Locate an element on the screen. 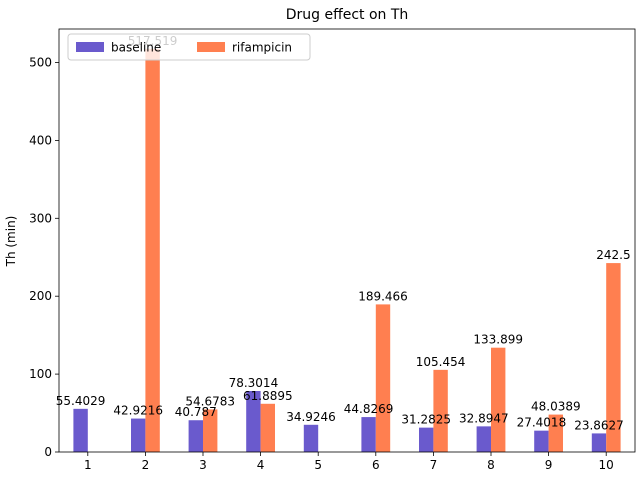 The height and width of the screenshot is (480, 640). data-label-baseline-7: 31.2825 is located at coordinates (426, 420).